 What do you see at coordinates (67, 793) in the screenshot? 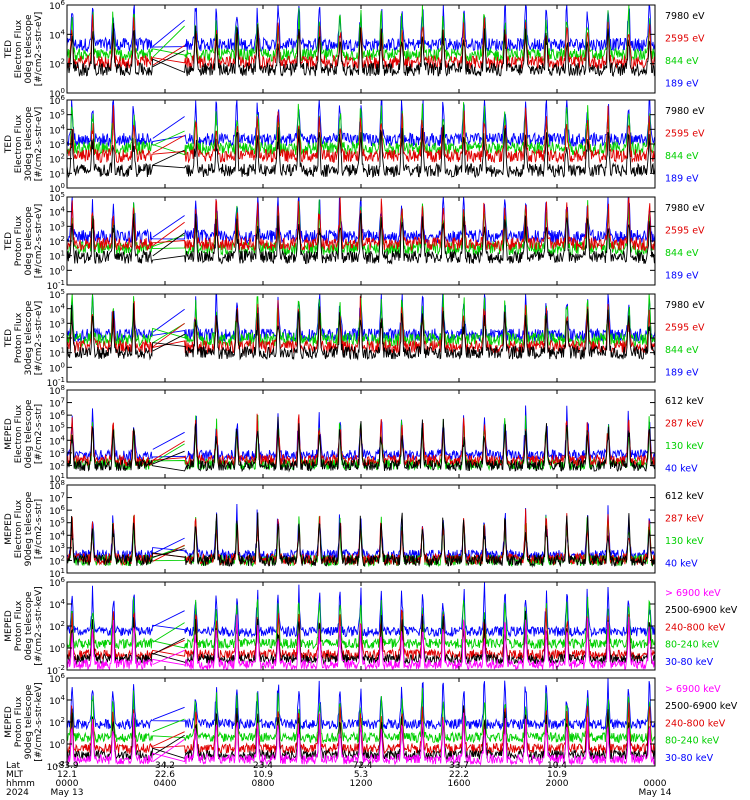
I see `footer-start-date: May 13` at bounding box center [67, 793].